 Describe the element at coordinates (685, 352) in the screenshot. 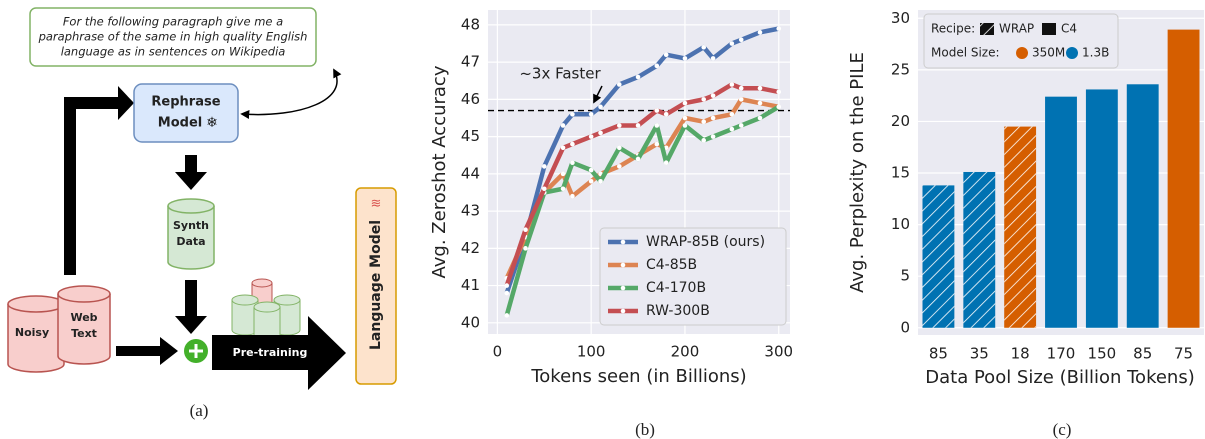

I see `x-tick-label: 200` at that location.